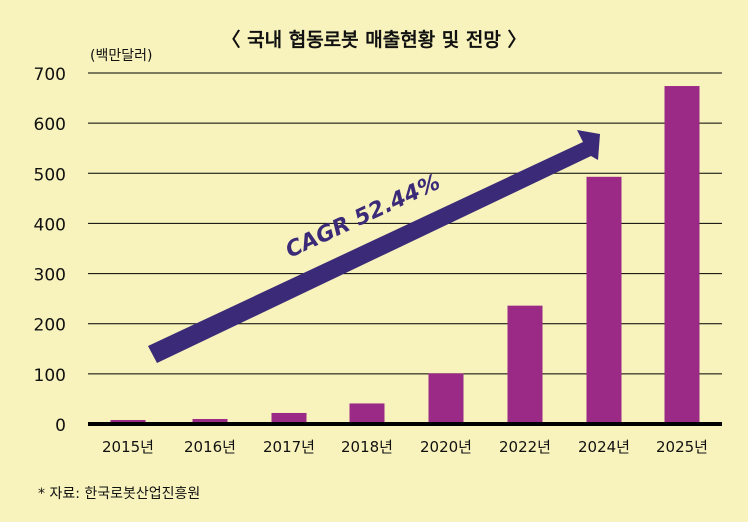 Image resolution: width=748 pixels, height=522 pixels. What do you see at coordinates (289, 447) in the screenshot?
I see `x-tick-label: 2017년` at bounding box center [289, 447].